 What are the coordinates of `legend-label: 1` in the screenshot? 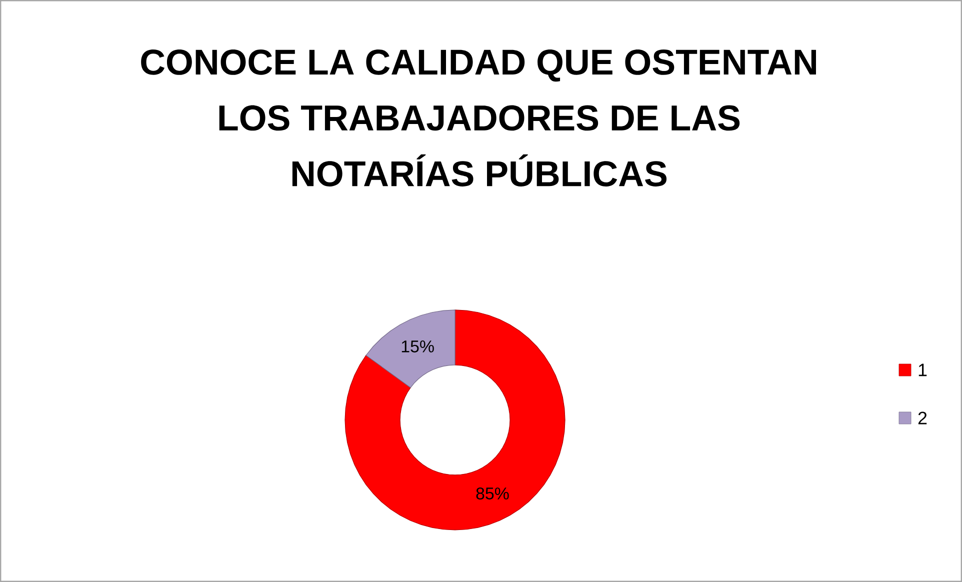 It's located at (922, 370).